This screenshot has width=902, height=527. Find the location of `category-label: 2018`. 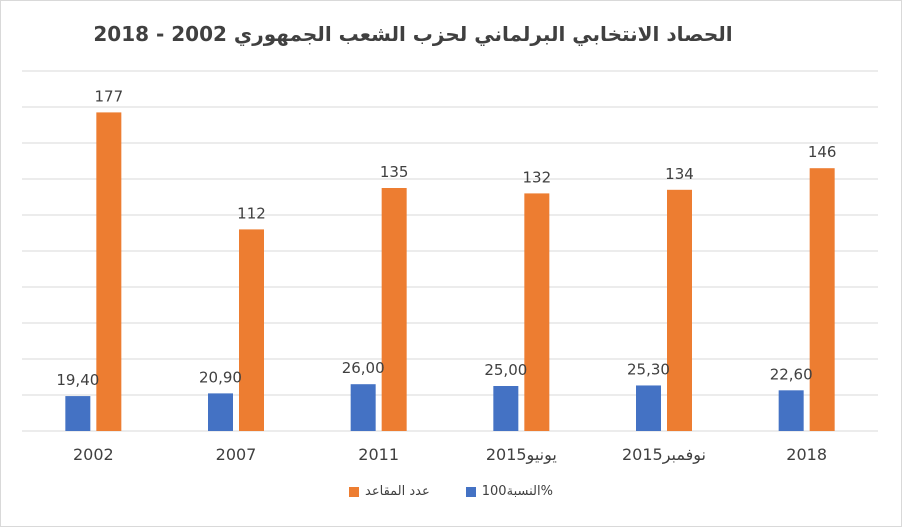

category-label: 2018 is located at coordinates (806, 454).